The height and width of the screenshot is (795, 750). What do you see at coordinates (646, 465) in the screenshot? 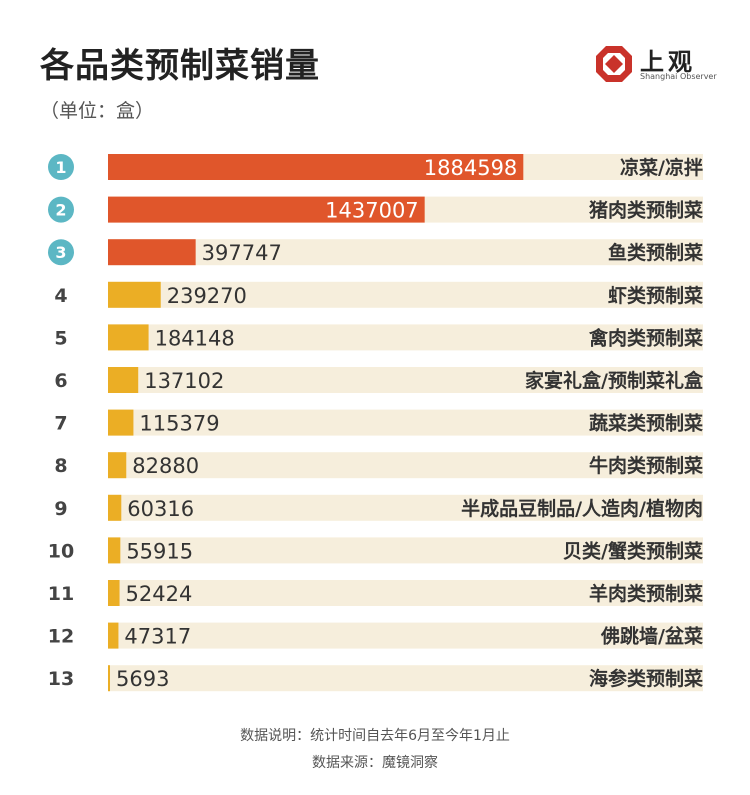
I see `category-label: 牛肉类预制菜` at bounding box center [646, 465].